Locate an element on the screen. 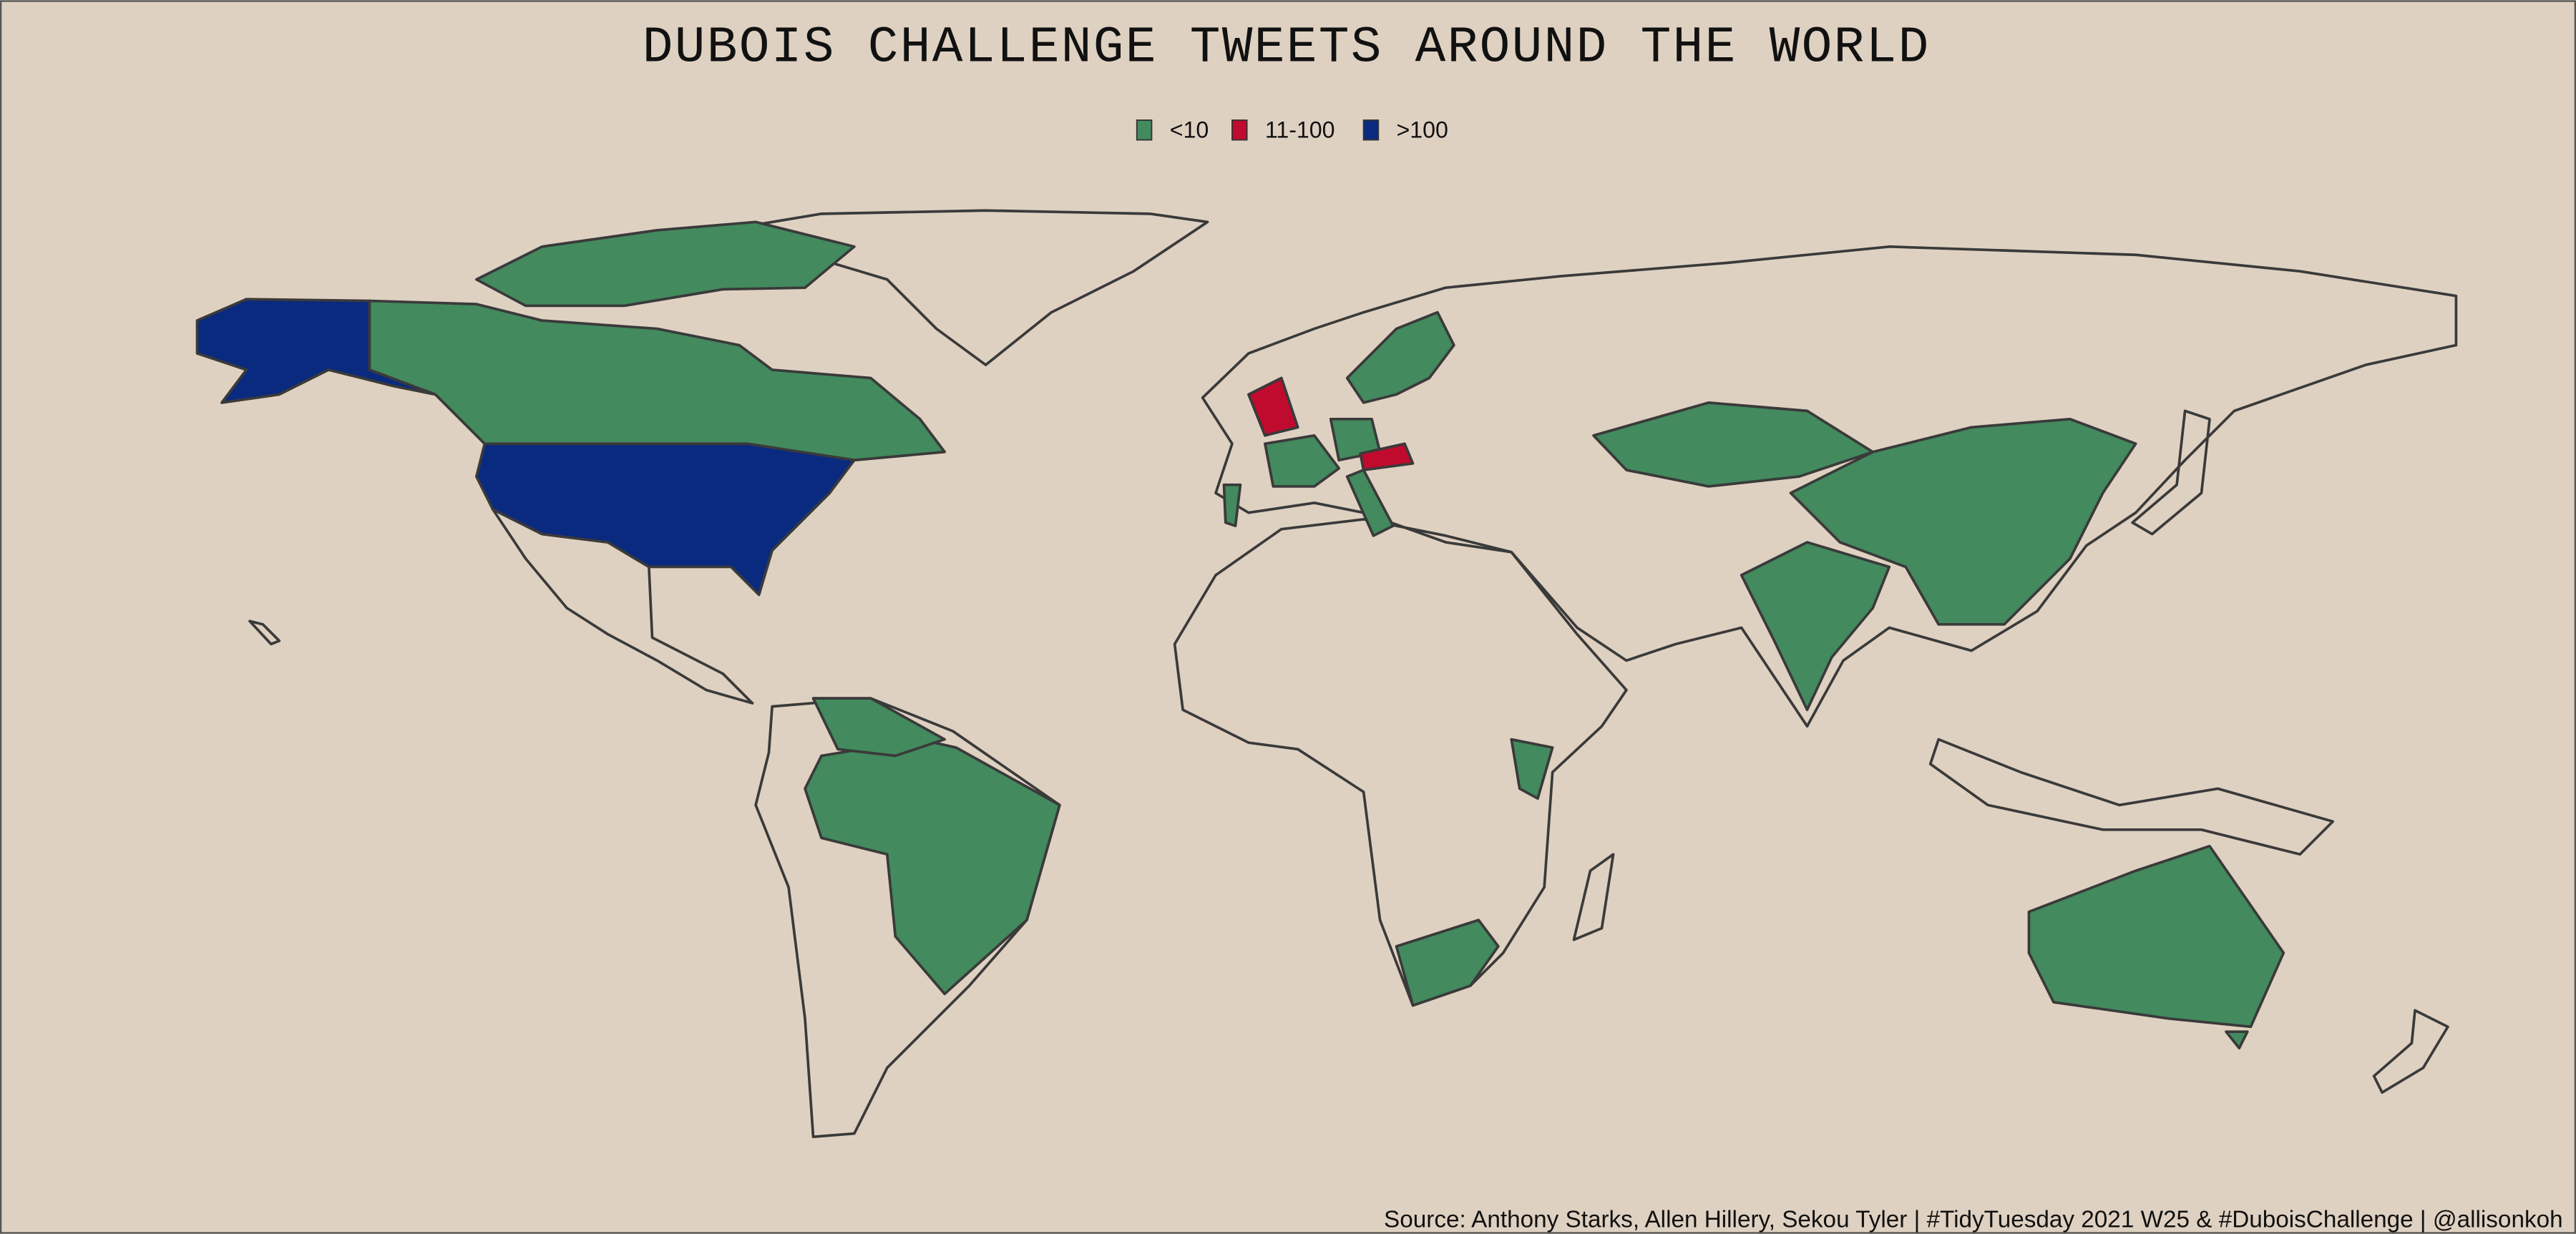  china is located at coordinates (1963, 522).